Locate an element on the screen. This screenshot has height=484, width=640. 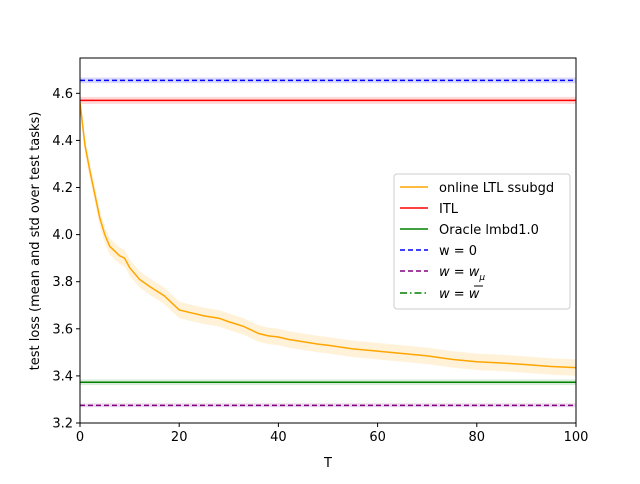
legend-label-w-mu-main: w = w is located at coordinates (459, 272).